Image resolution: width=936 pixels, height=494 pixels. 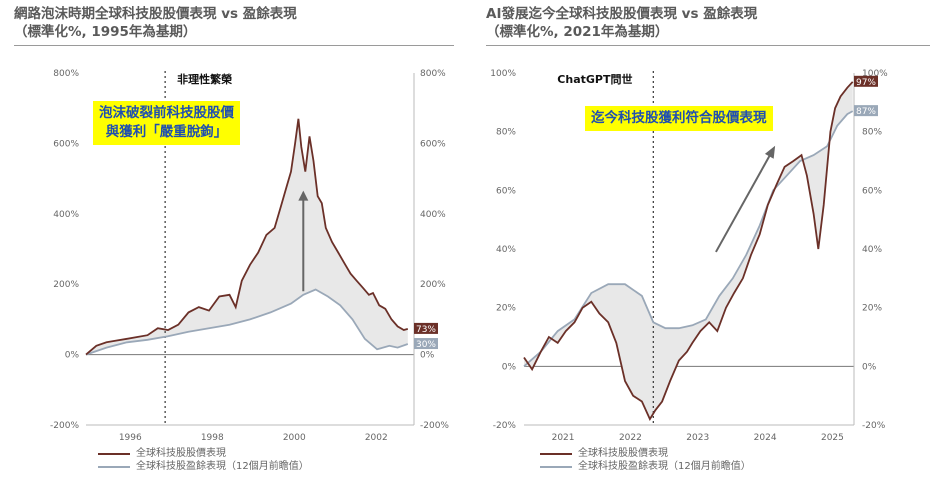 What do you see at coordinates (832, 438) in the screenshot?
I see `x-tick-label: 2025` at bounding box center [832, 438].